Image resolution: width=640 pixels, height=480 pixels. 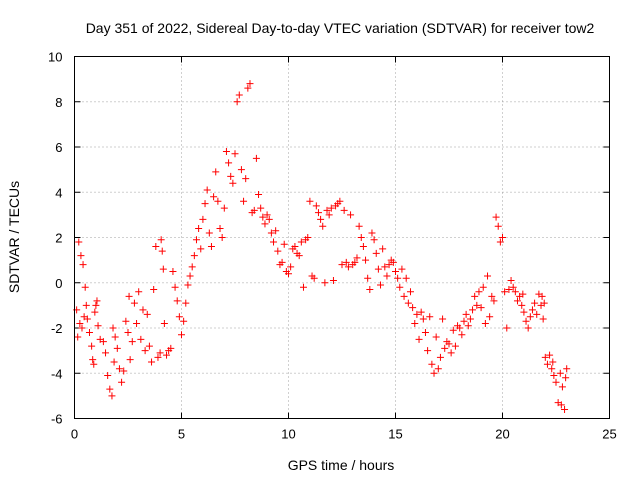 I want to click on y-tick-label: 4, so click(x=58, y=192).